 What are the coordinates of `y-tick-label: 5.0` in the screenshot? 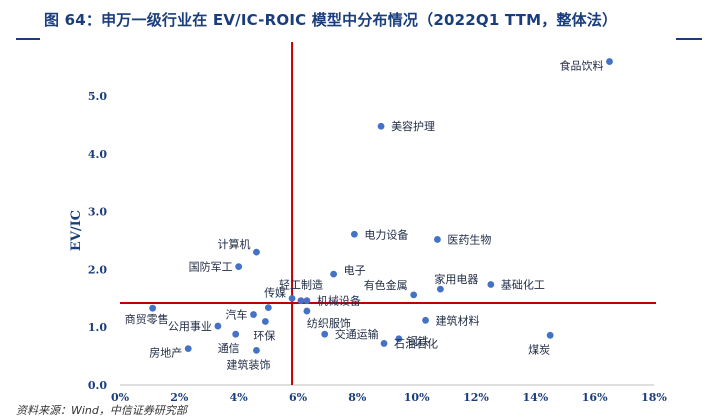 It's located at (97, 96).